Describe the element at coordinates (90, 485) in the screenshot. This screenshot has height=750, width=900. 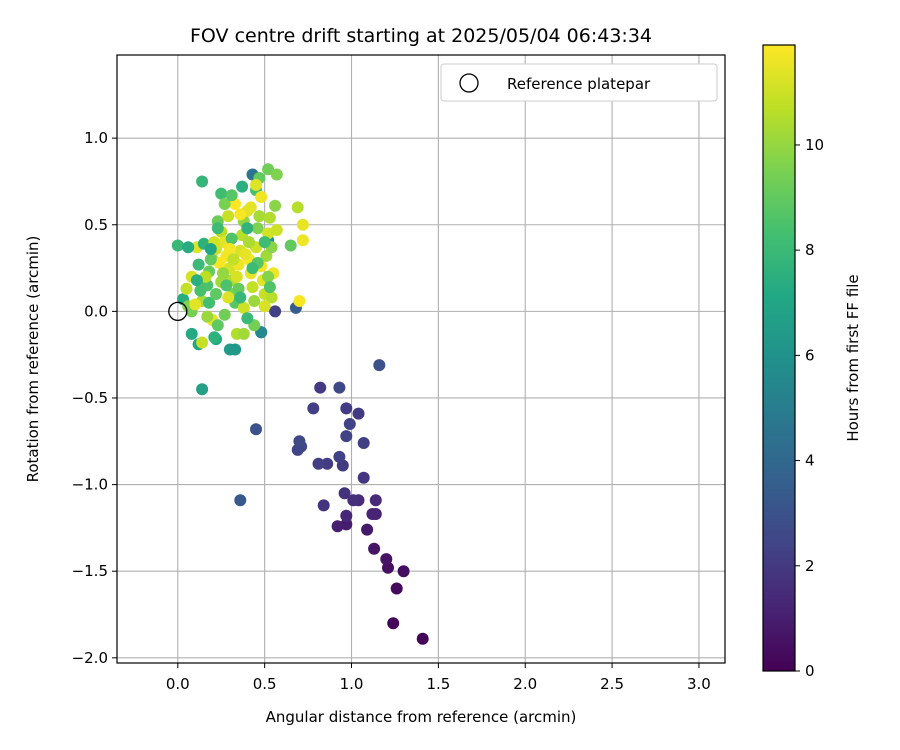
I see `y-tick-label: −1.0` at that location.